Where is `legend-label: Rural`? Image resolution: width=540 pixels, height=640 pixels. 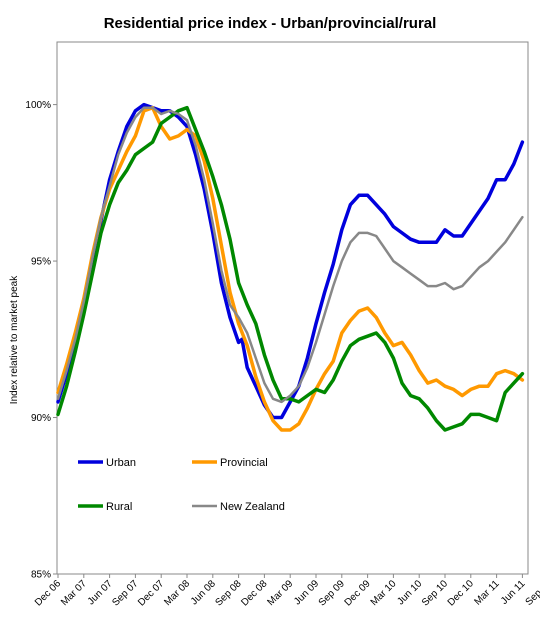 legend-label: Rural is located at coordinates (119, 507).